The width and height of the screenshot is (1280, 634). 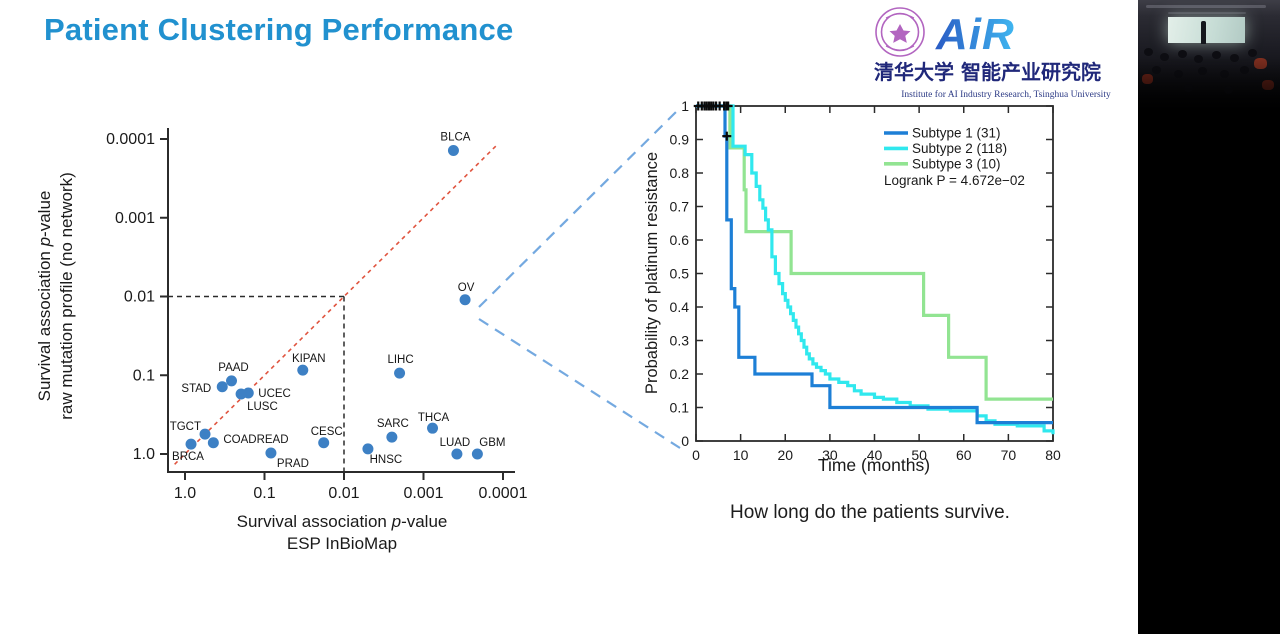 I want to click on scatter-point-label-GBM: GBM, so click(x=492, y=443).